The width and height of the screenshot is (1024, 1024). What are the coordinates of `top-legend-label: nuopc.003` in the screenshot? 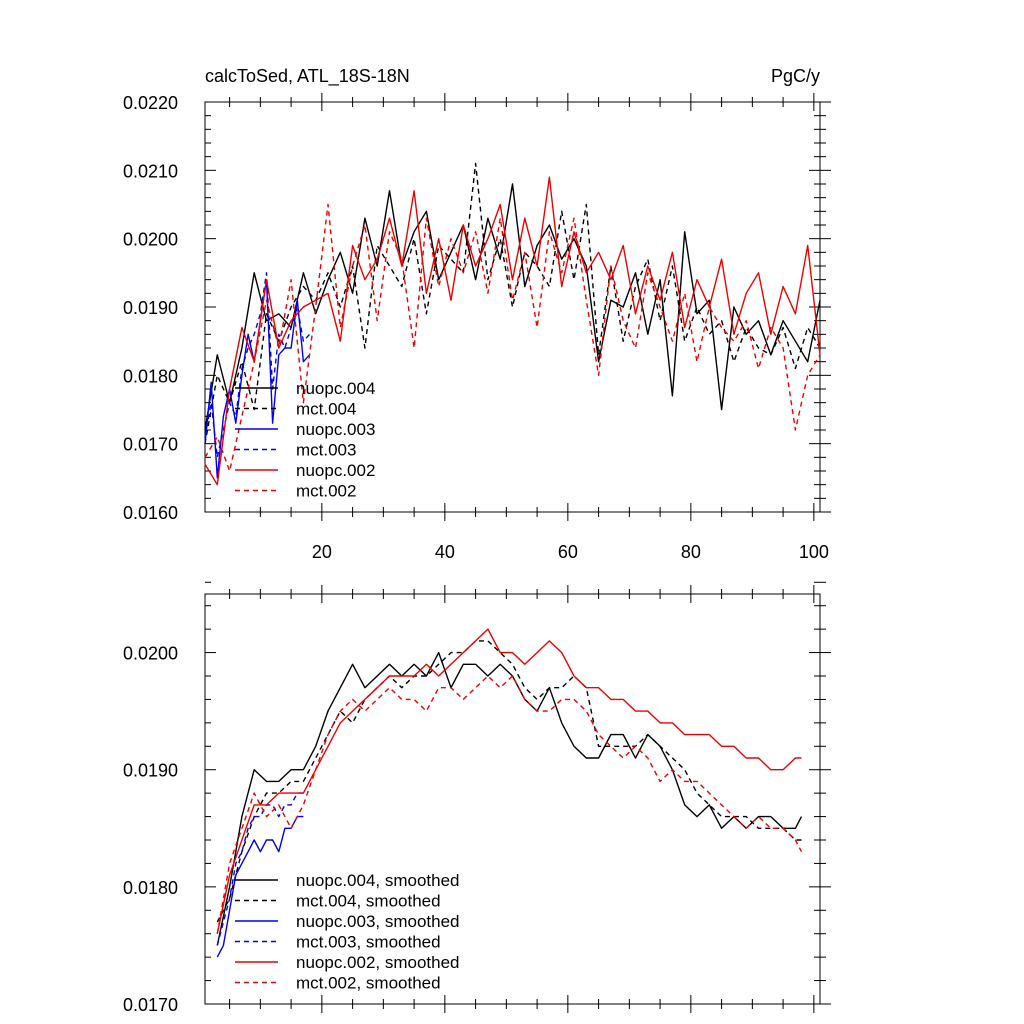 It's located at (335, 429).